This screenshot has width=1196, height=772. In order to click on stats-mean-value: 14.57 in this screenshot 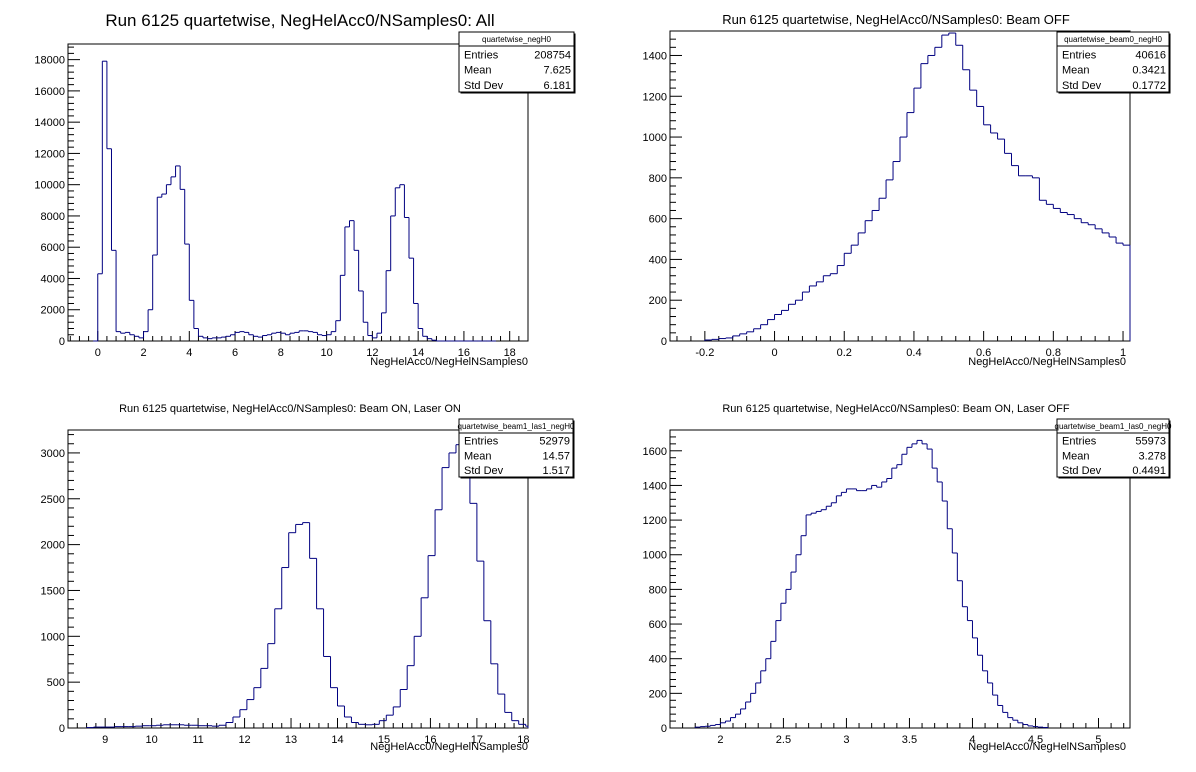, I will do `click(556, 456)`.